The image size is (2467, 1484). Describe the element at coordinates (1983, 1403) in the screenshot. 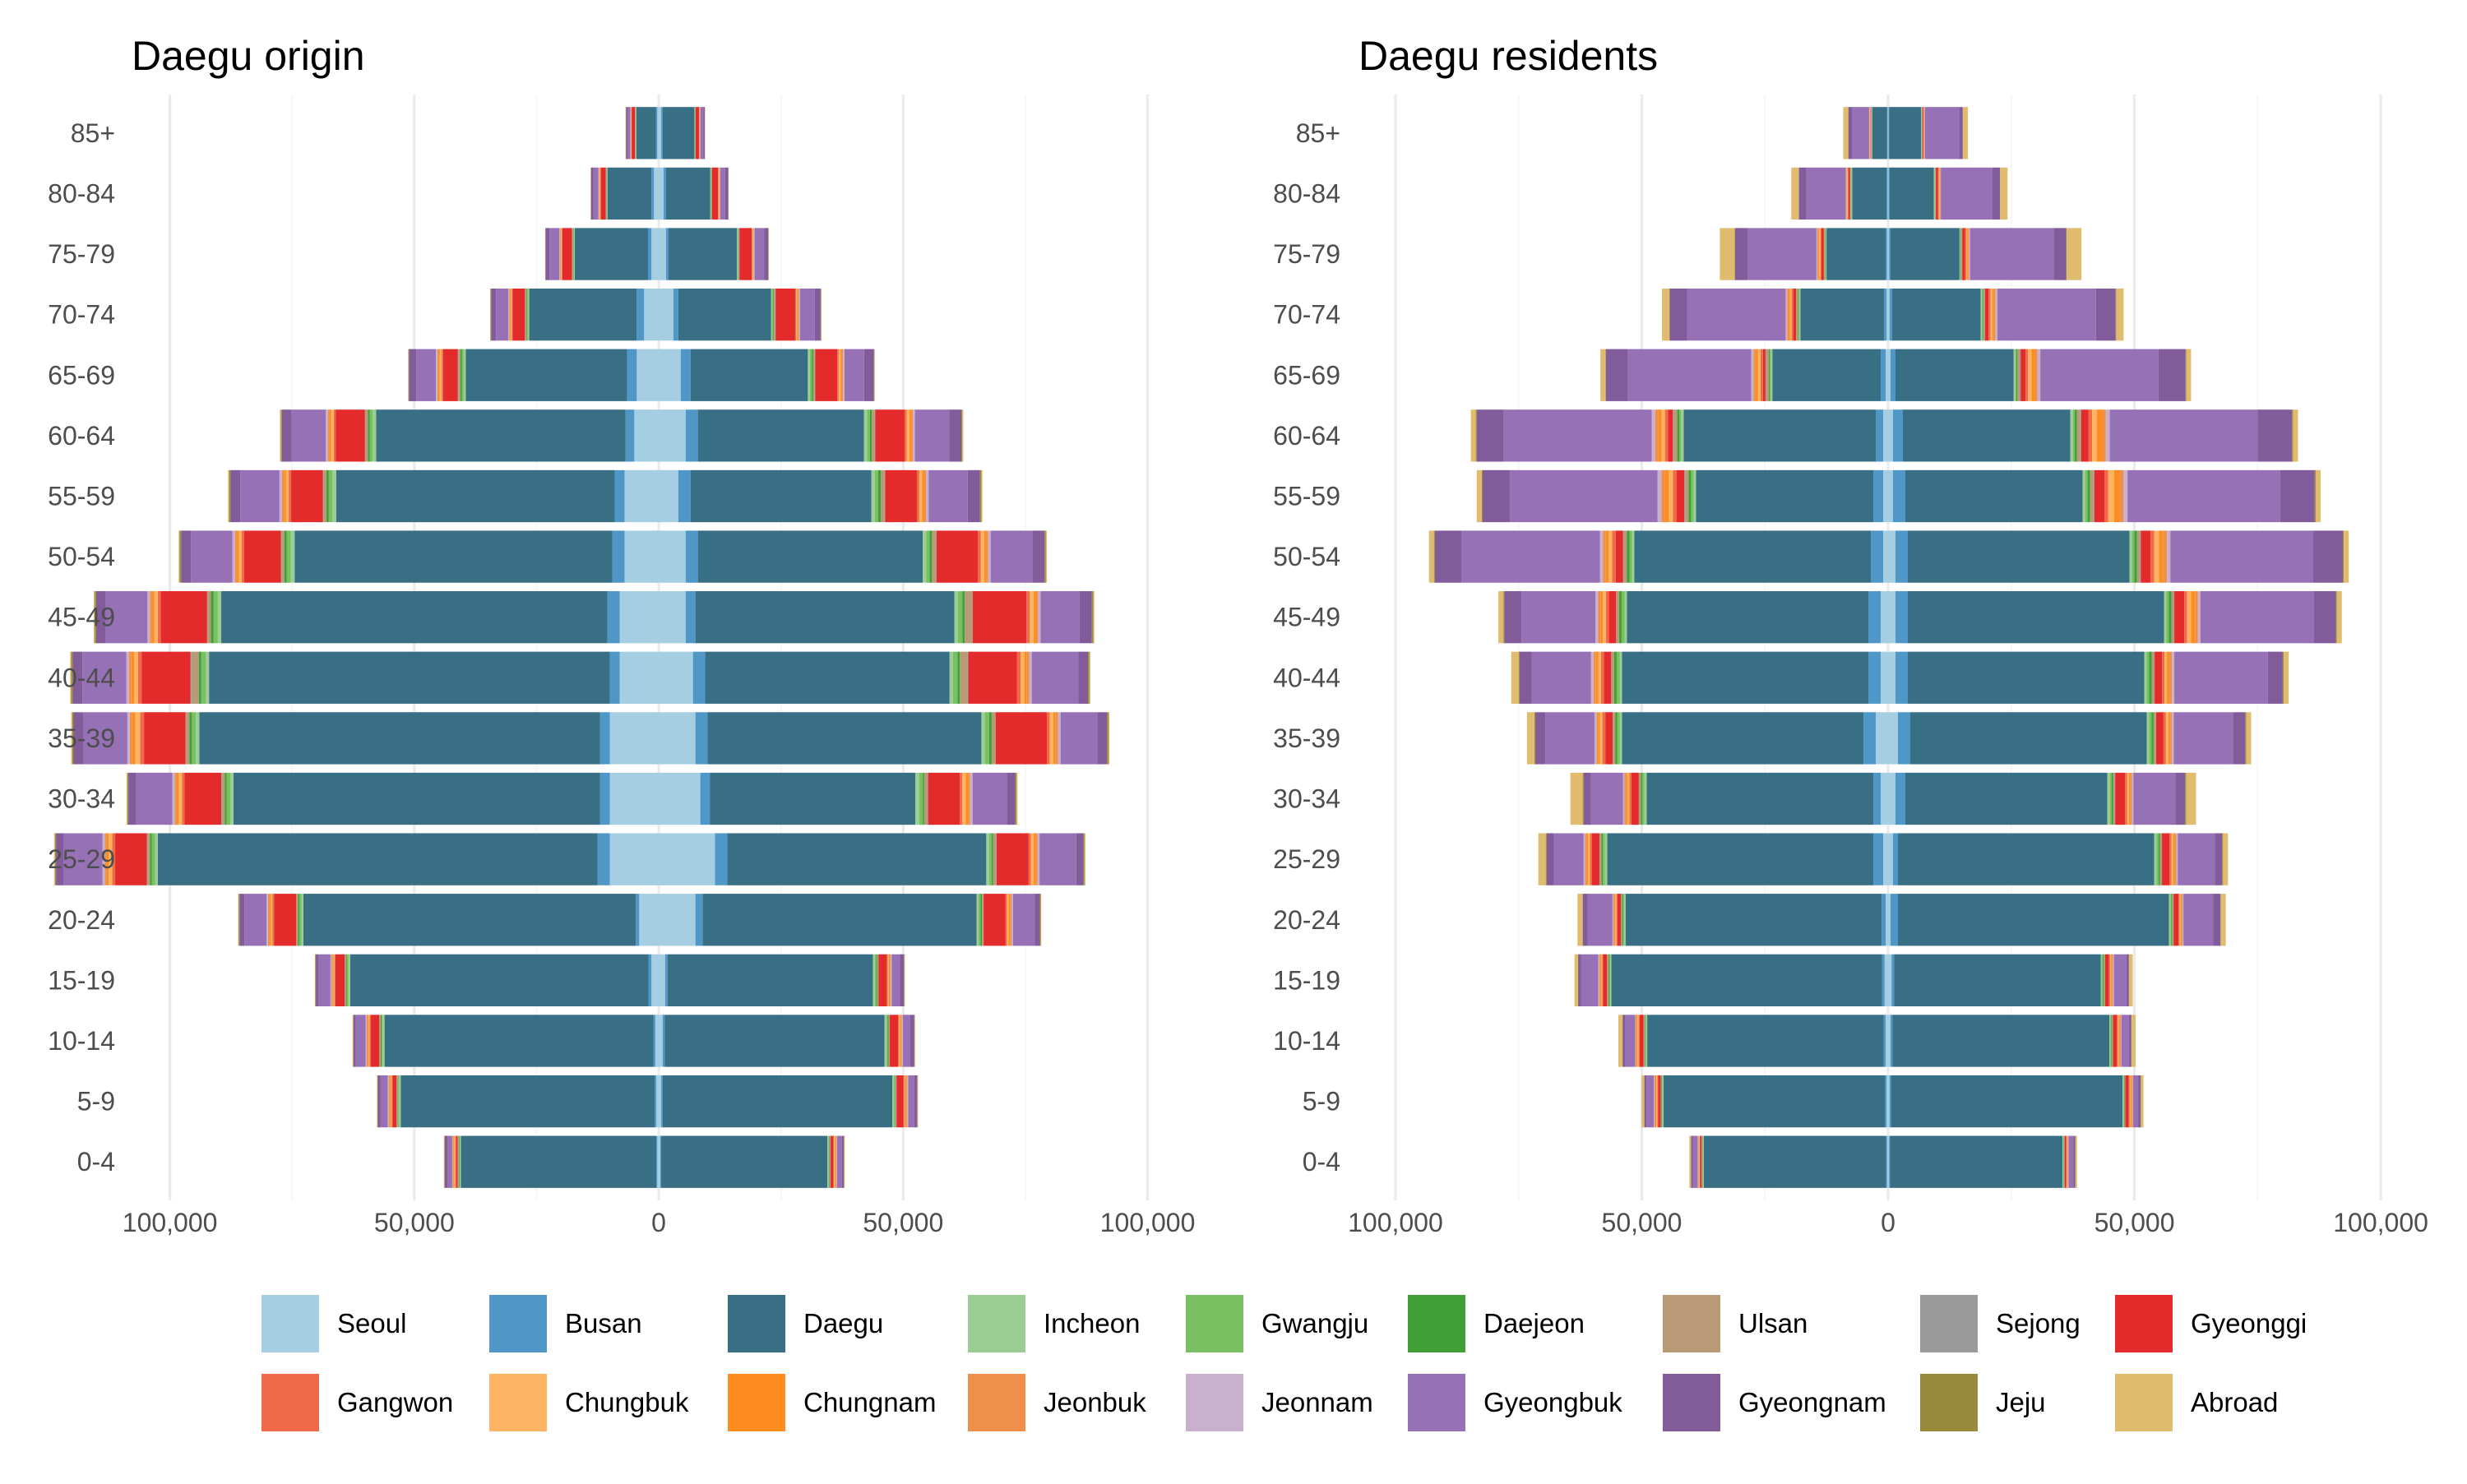

I see `legend-item-jeju: Jeju` at that location.